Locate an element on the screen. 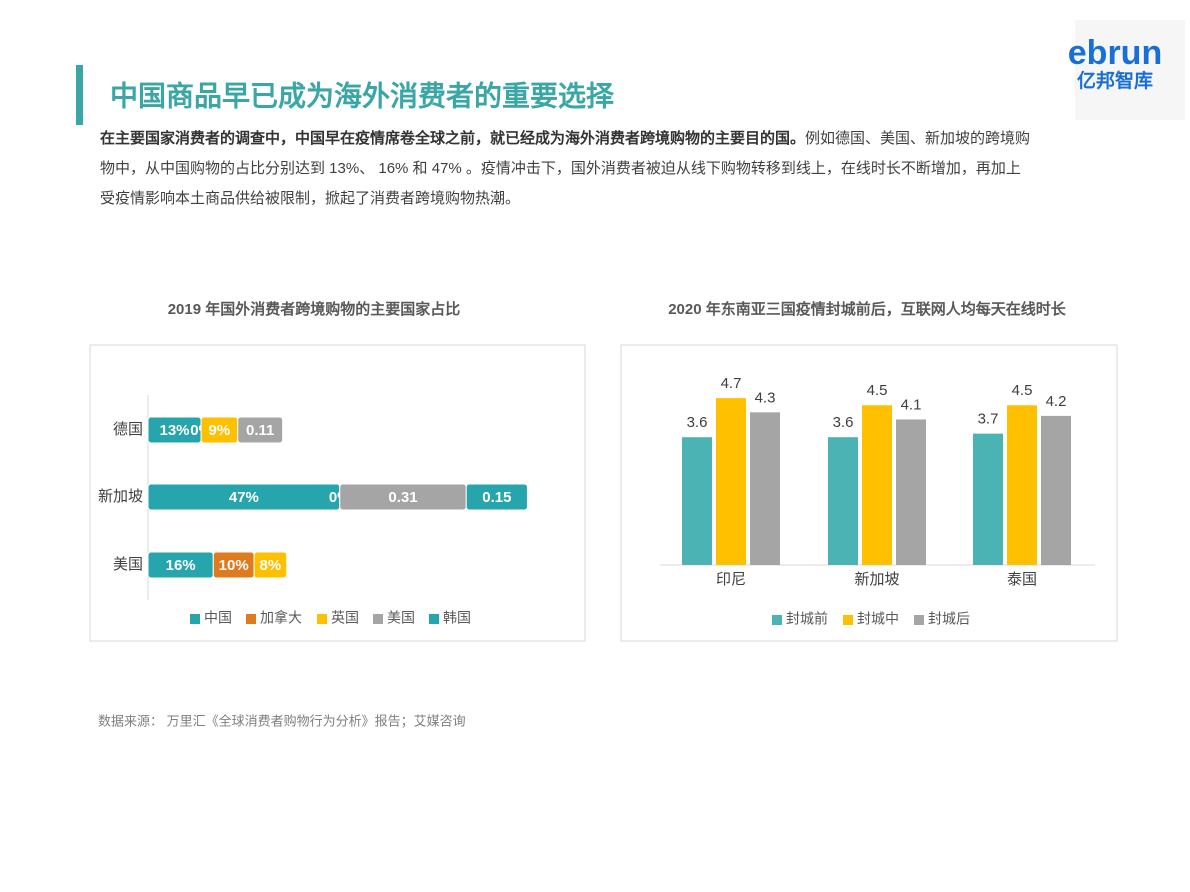 This screenshot has height=892, width=1190. y-tick-label: 德国 is located at coordinates (128, 429).